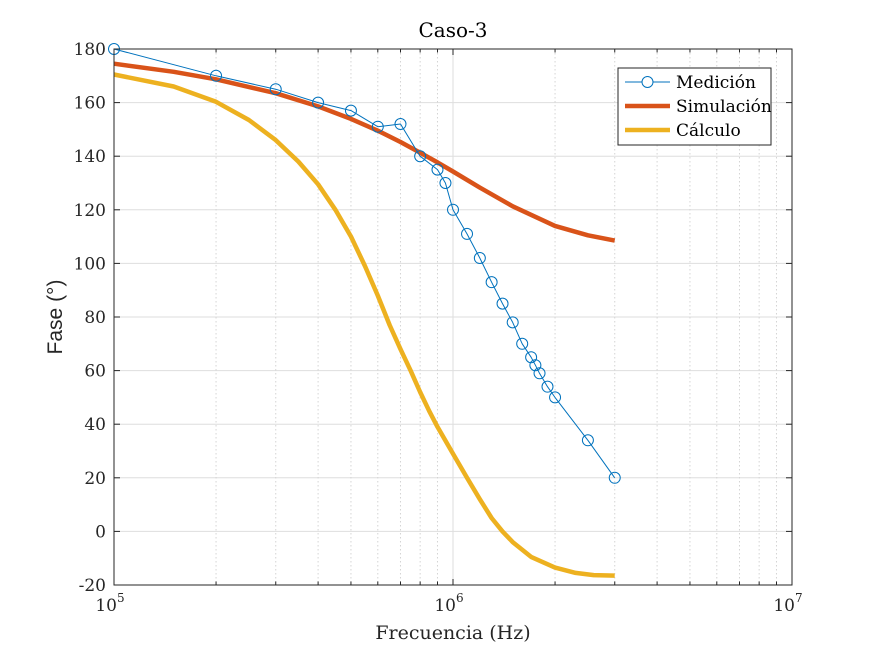  What do you see at coordinates (448, 603) in the screenshot?
I see `x-tick-label: 10⁶` at bounding box center [448, 603].